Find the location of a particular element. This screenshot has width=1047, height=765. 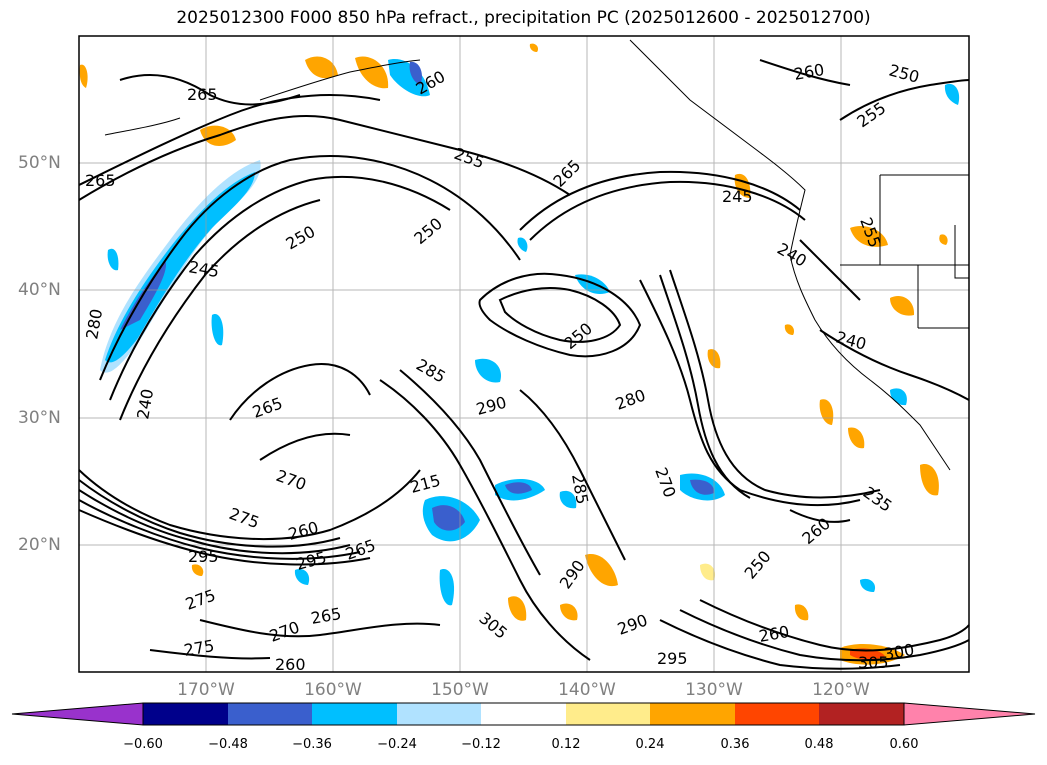

colorbar is located at coordinates (523, 714).